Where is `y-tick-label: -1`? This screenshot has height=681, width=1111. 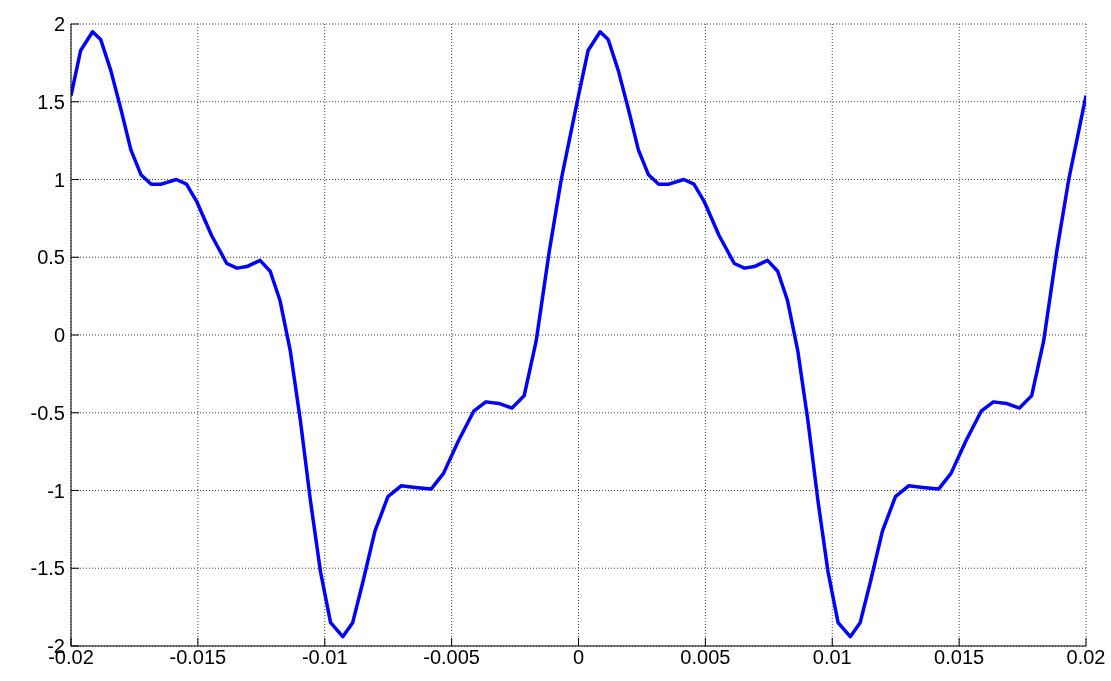
y-tick-label: -1 is located at coordinates (56, 490).